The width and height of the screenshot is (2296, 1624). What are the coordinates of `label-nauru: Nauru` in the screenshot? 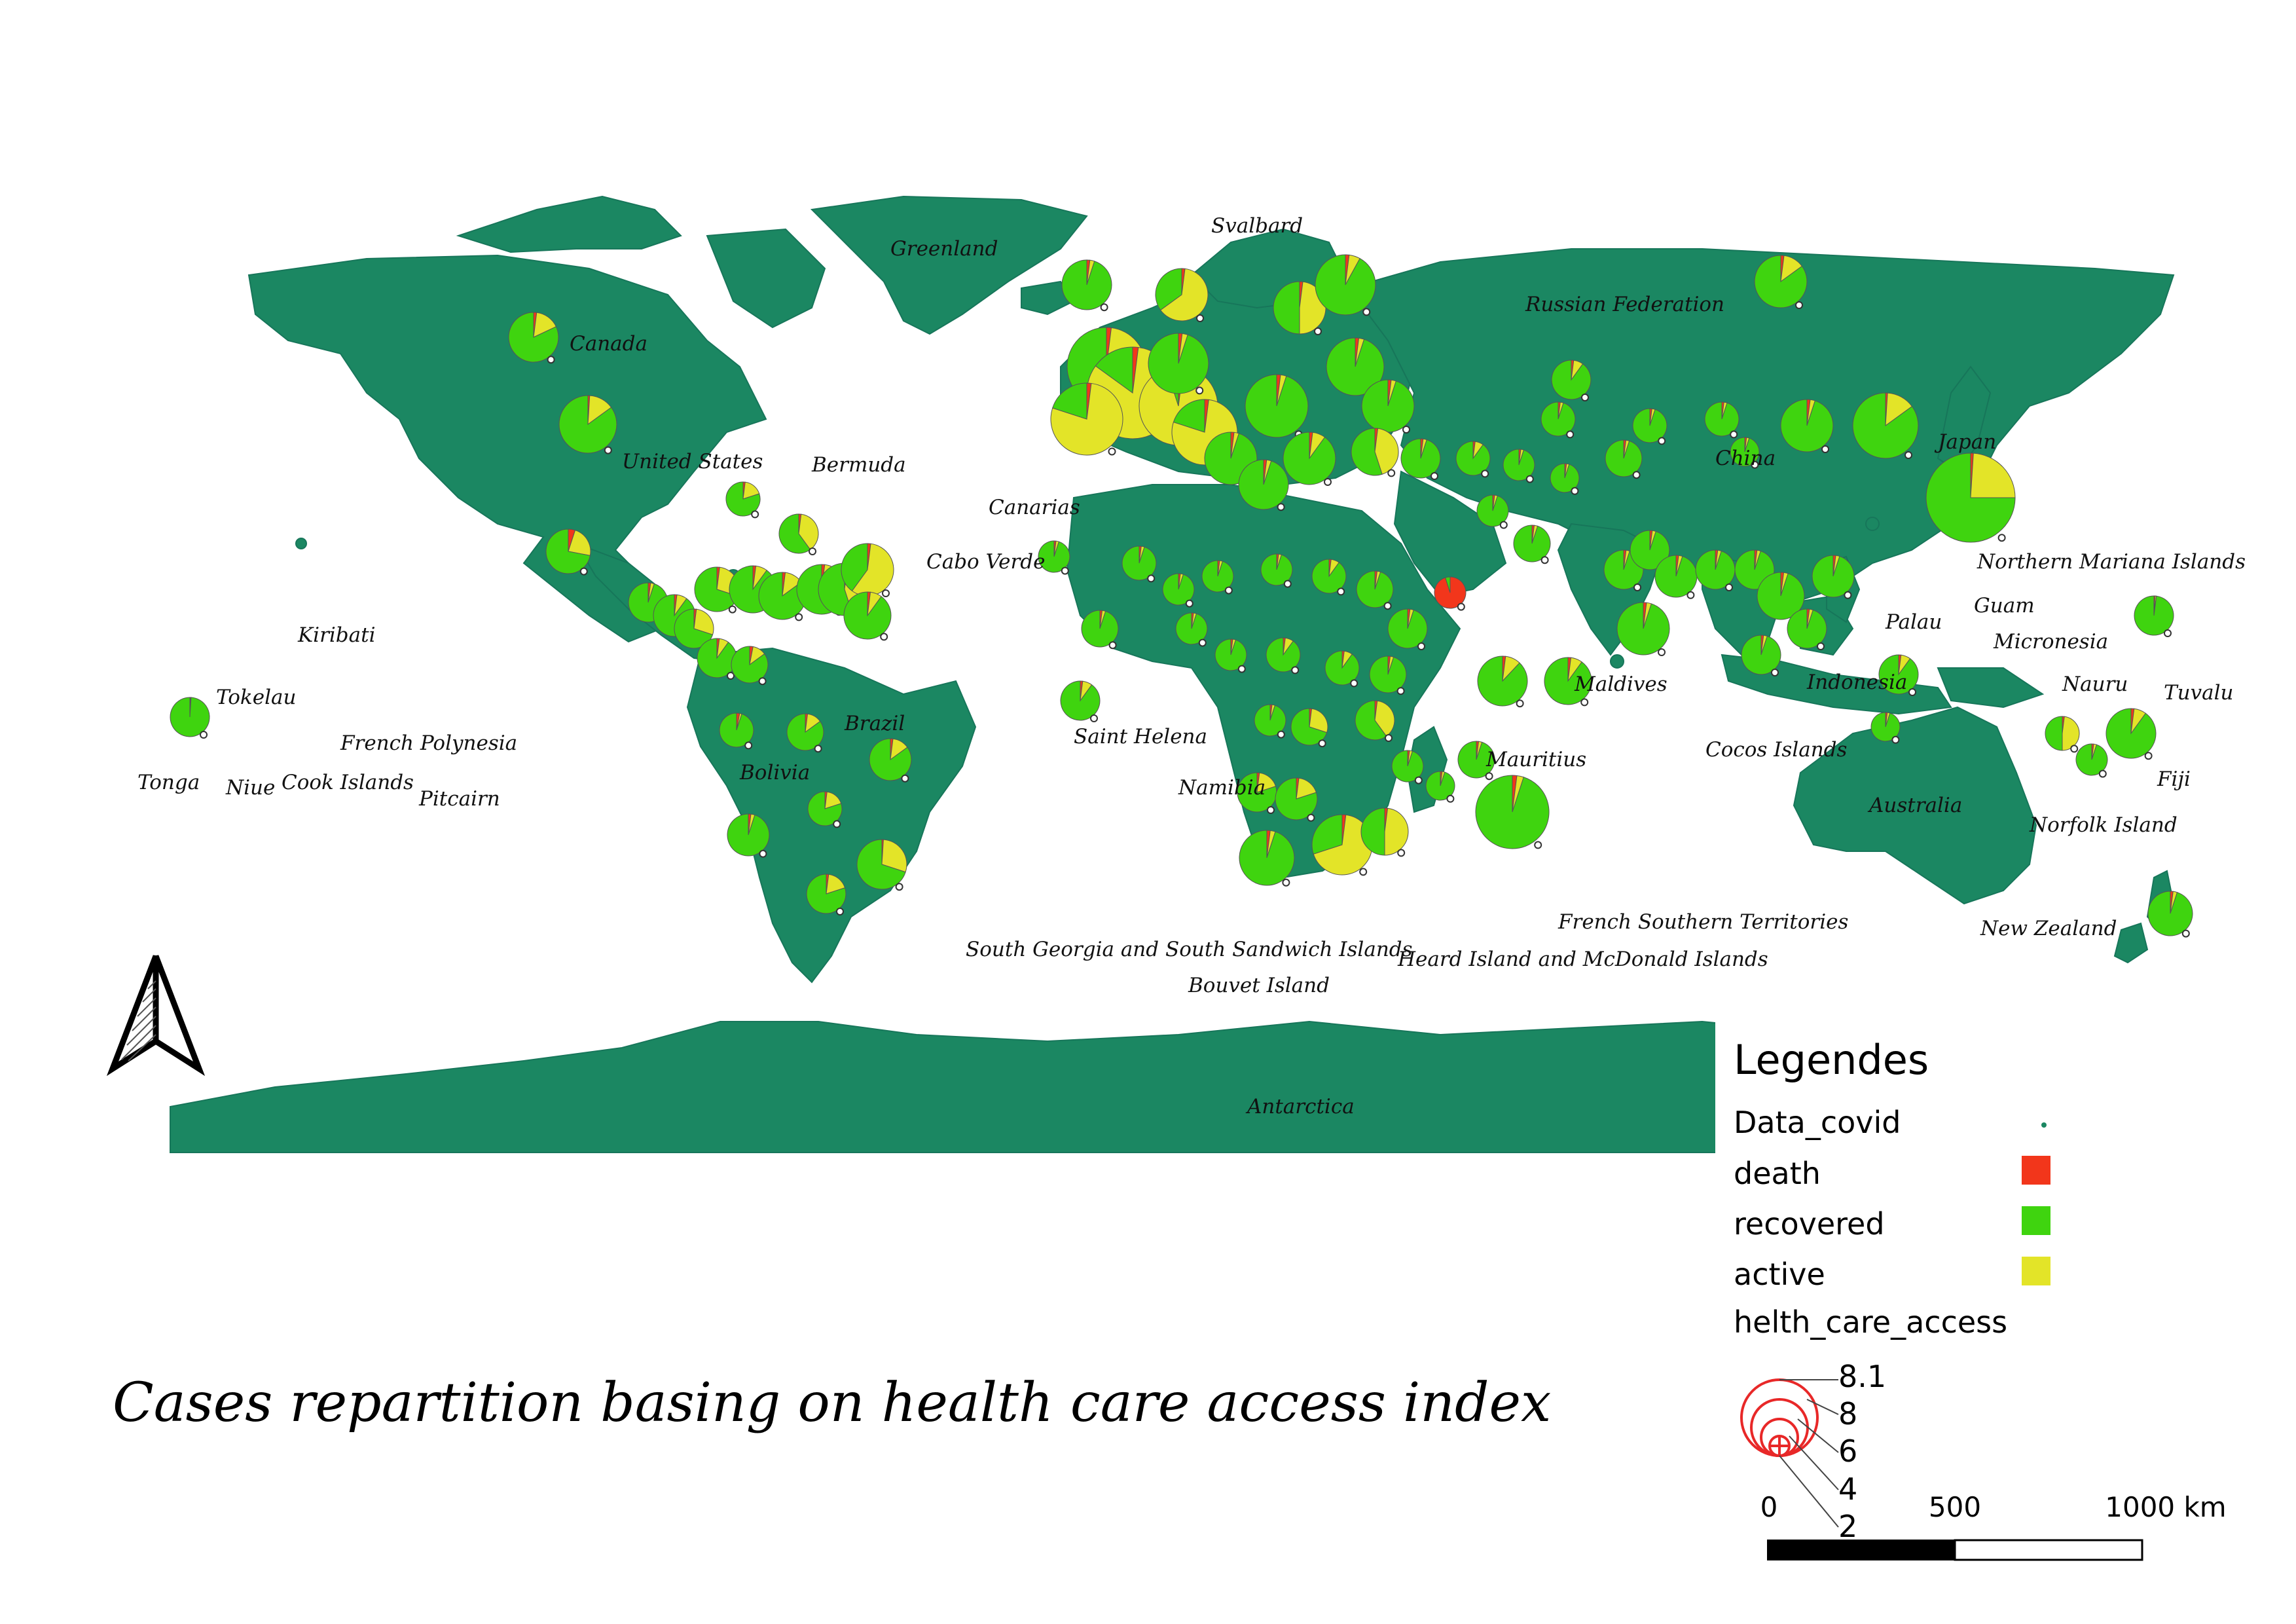 It's located at (2095, 684).